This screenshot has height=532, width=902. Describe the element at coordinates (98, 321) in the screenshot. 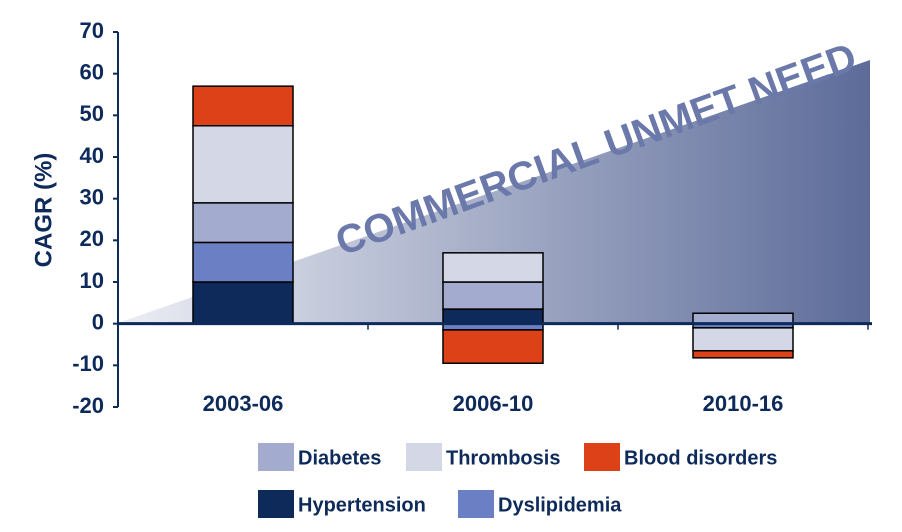

I see `y-tick-label: 0` at that location.